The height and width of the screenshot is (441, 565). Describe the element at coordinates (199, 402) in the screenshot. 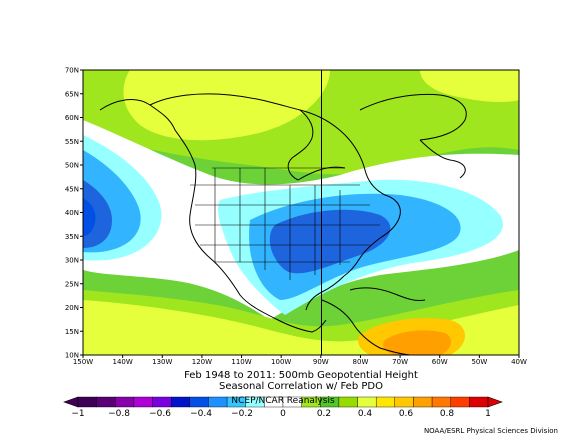

I see `colorbar-swatch-blue` at that location.